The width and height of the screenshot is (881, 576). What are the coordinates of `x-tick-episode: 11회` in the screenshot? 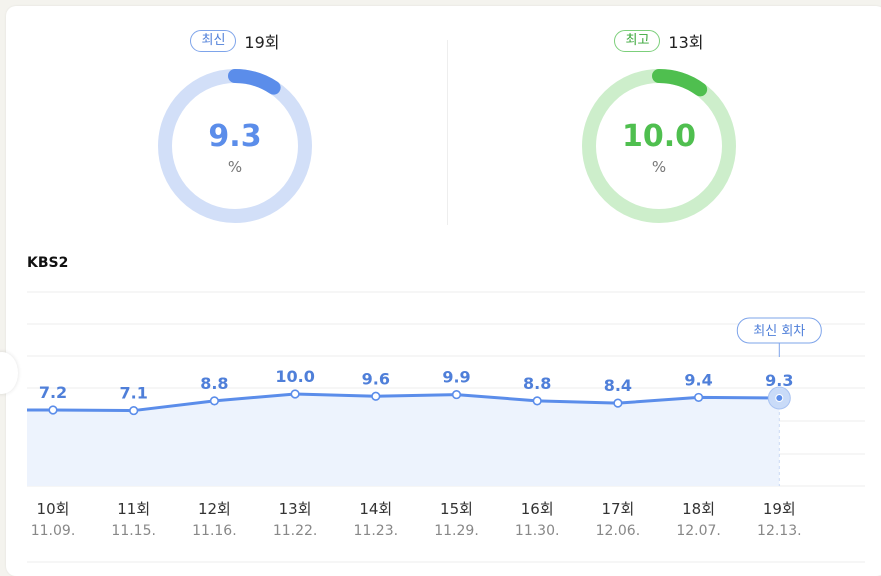 It's located at (133, 509).